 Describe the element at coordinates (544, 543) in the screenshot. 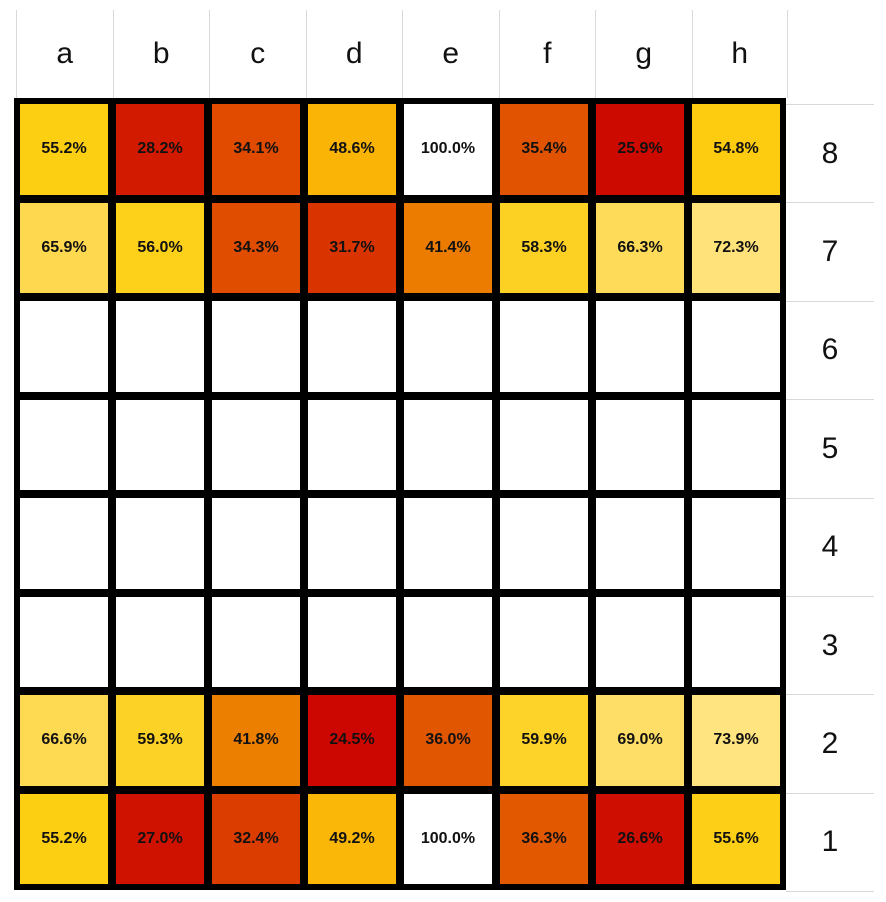

I see `square-f4` at that location.